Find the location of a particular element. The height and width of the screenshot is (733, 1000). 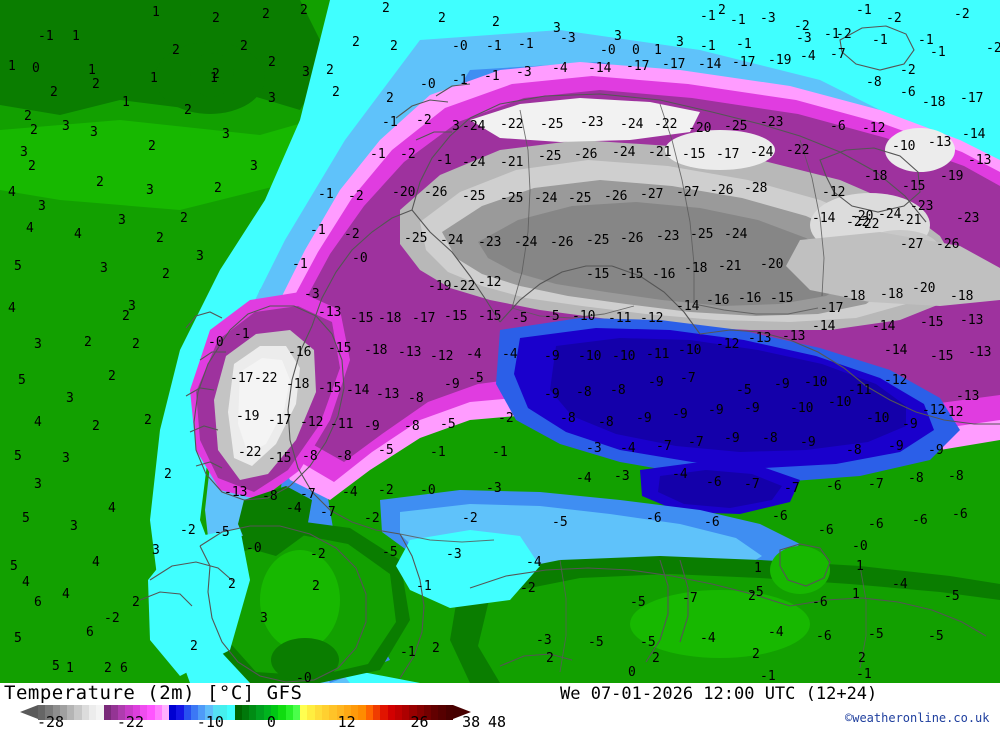

colorbar-tick-12: 12 is located at coordinates (346, 722).